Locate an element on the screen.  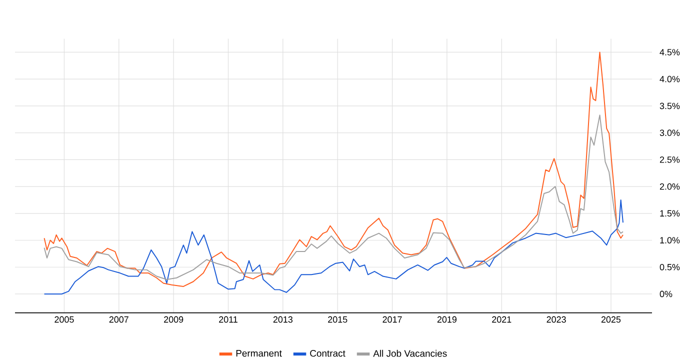
y-tick-label: 4.0% is located at coordinates (670, 79).